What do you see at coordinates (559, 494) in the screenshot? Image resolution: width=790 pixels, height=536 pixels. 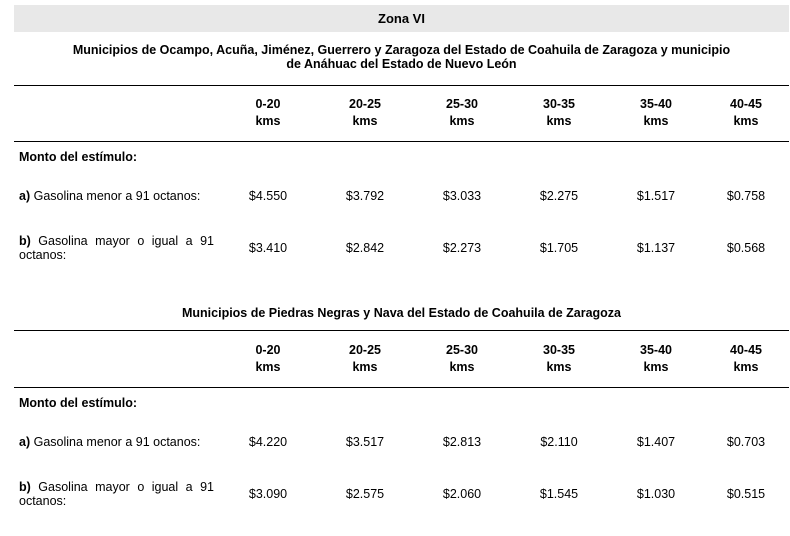 I see `value-cell: $1.545` at bounding box center [559, 494].